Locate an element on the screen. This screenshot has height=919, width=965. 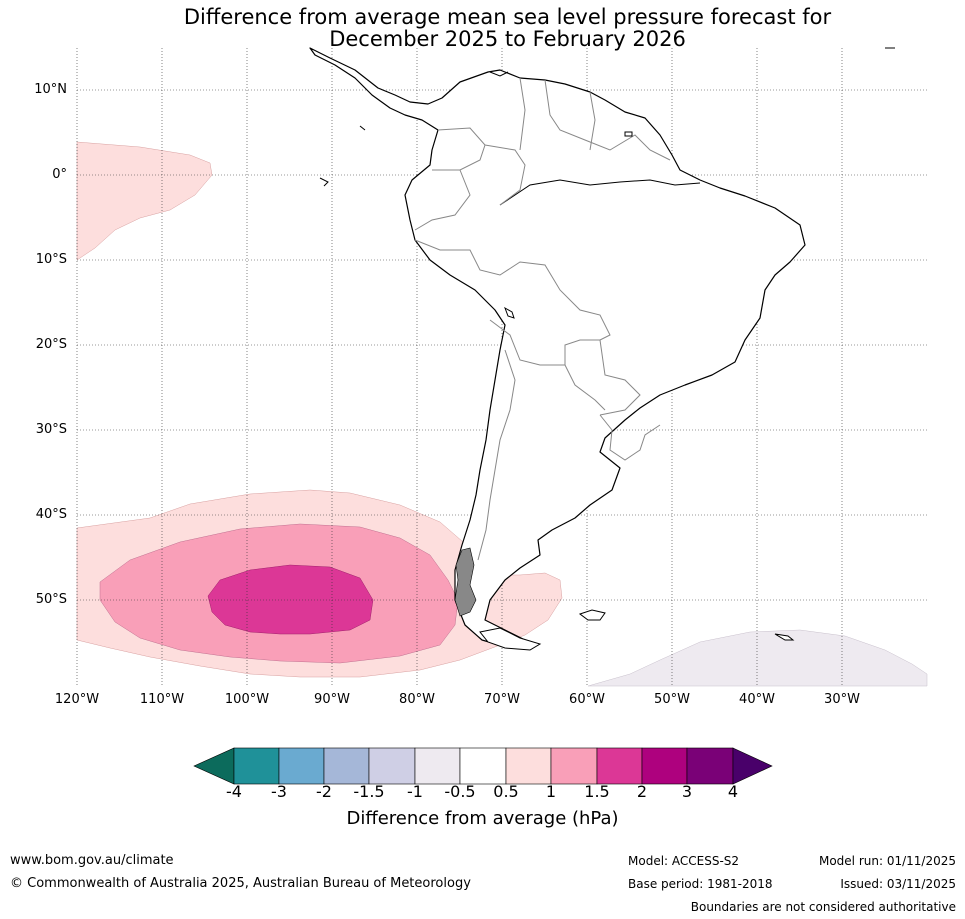
lat-label-0: 0° is located at coordinates (59, 174).